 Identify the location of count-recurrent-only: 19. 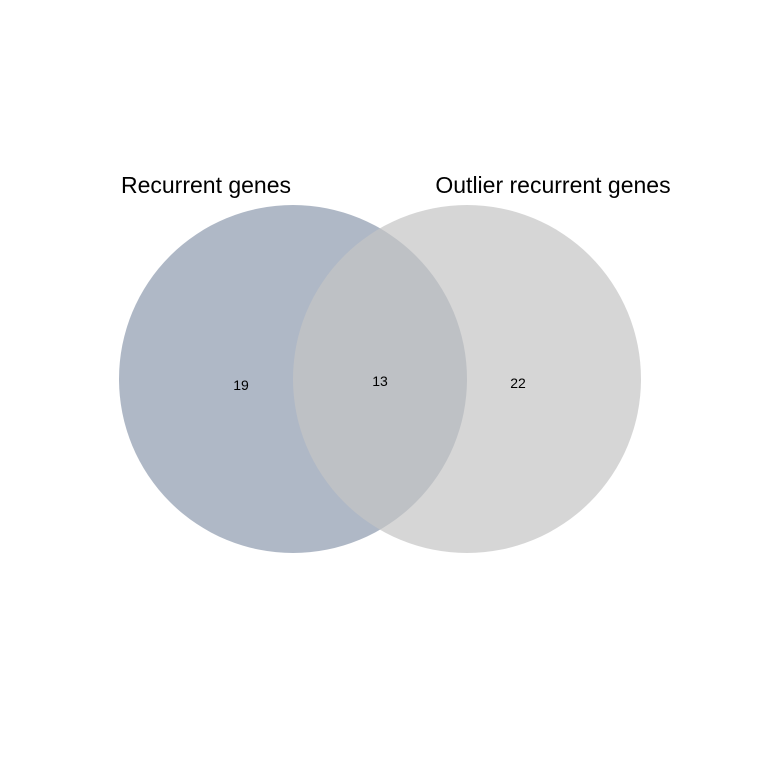
(241, 385).